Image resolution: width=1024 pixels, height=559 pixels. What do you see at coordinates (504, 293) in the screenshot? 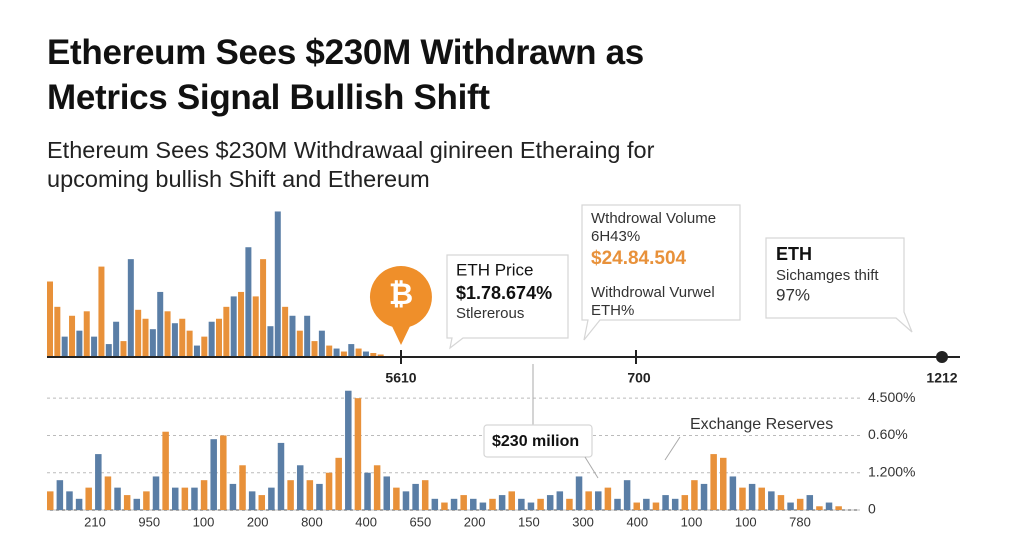
I see `callout-value: $1.78.674%` at bounding box center [504, 293].